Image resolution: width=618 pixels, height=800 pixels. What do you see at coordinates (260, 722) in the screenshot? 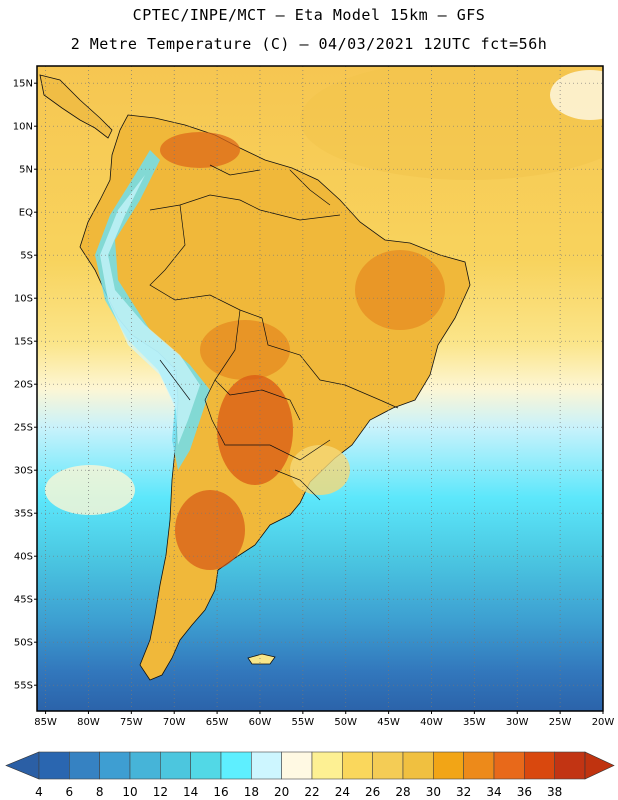
I see `longitude-tick-label: 60W` at bounding box center [260, 722].